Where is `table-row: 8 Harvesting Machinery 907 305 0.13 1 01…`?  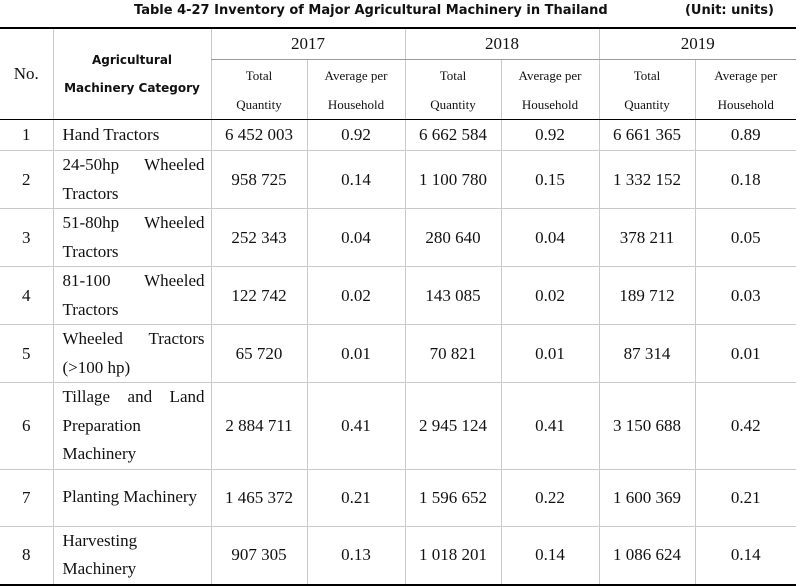
table-row: 8 Harvesting Machinery 907 305 0.13 1 01… is located at coordinates (398, 555).